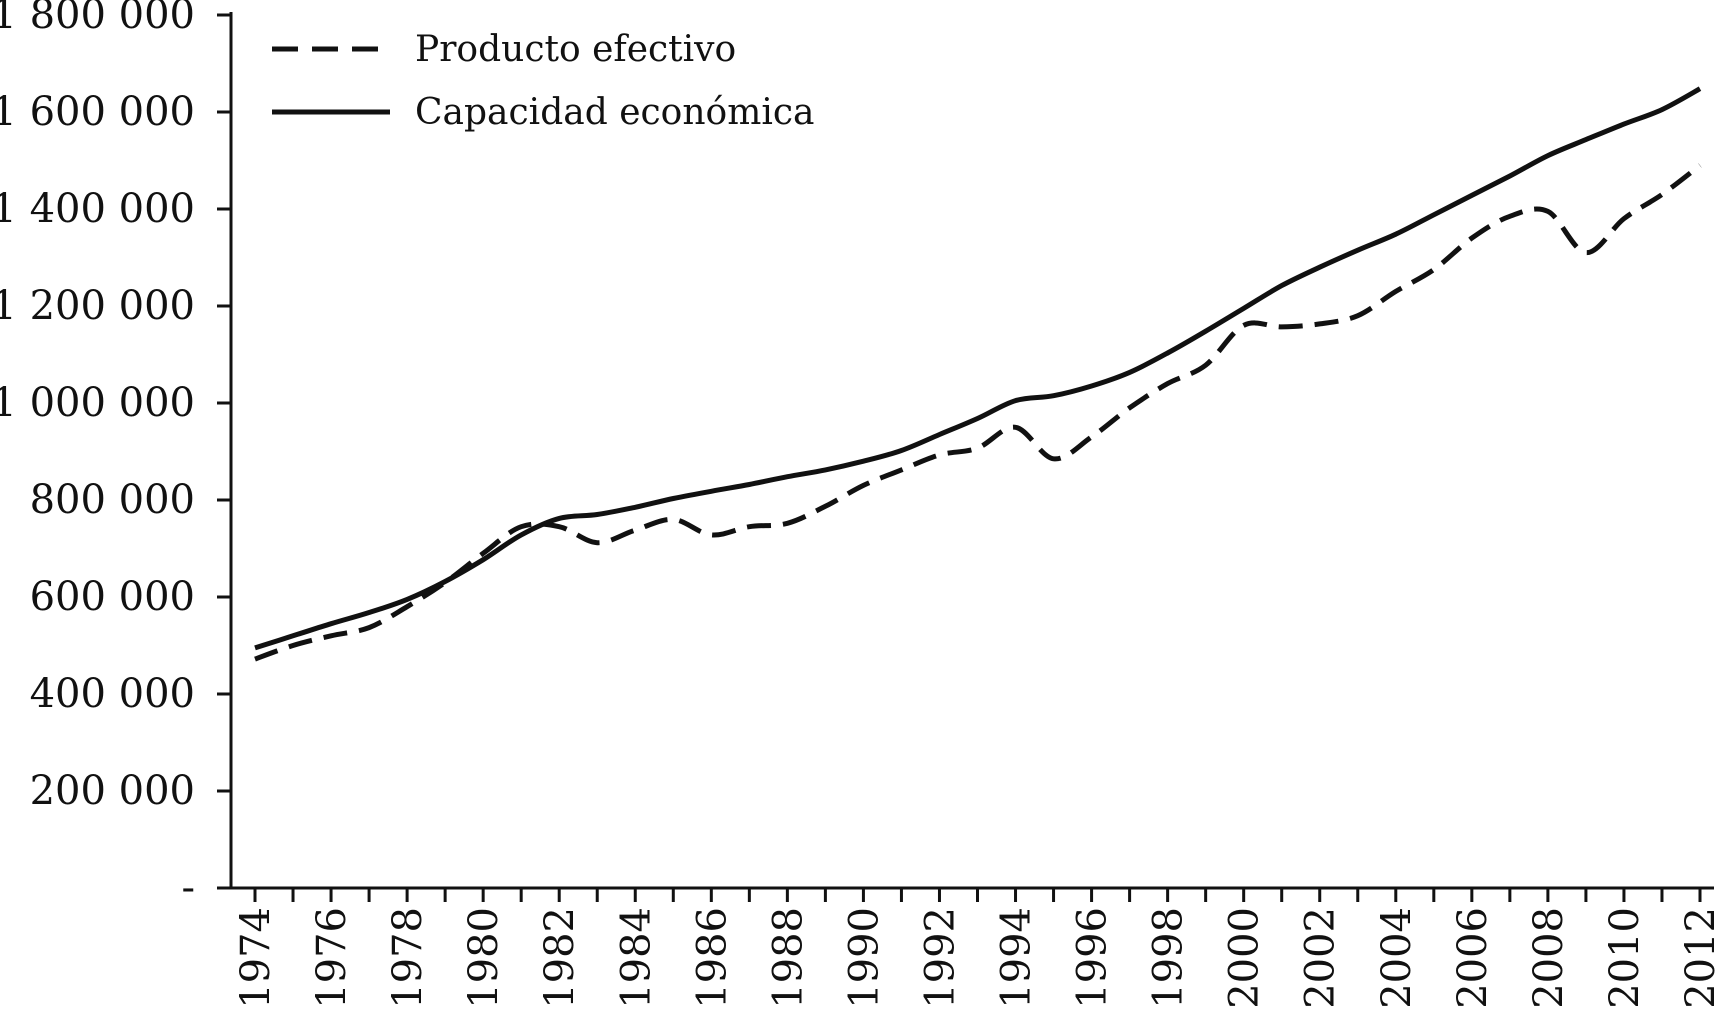 The height and width of the screenshot is (1018, 1719). What do you see at coordinates (97, 209) in the screenshot?
I see `y-tick-label: 1 400 000` at bounding box center [97, 209].